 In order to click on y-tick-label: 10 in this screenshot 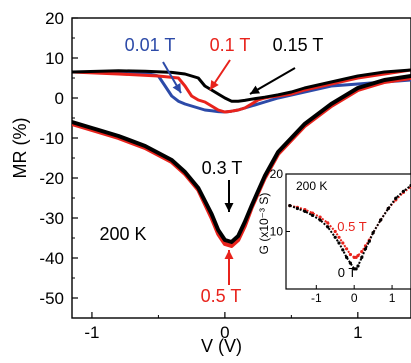, I will do `click(54, 58)`.